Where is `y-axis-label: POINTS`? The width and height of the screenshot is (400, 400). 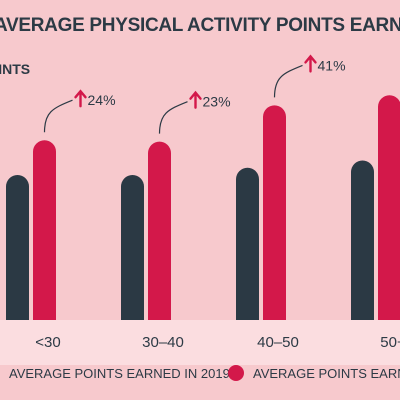
y-axis-label: POINTS is located at coordinates (15, 69).